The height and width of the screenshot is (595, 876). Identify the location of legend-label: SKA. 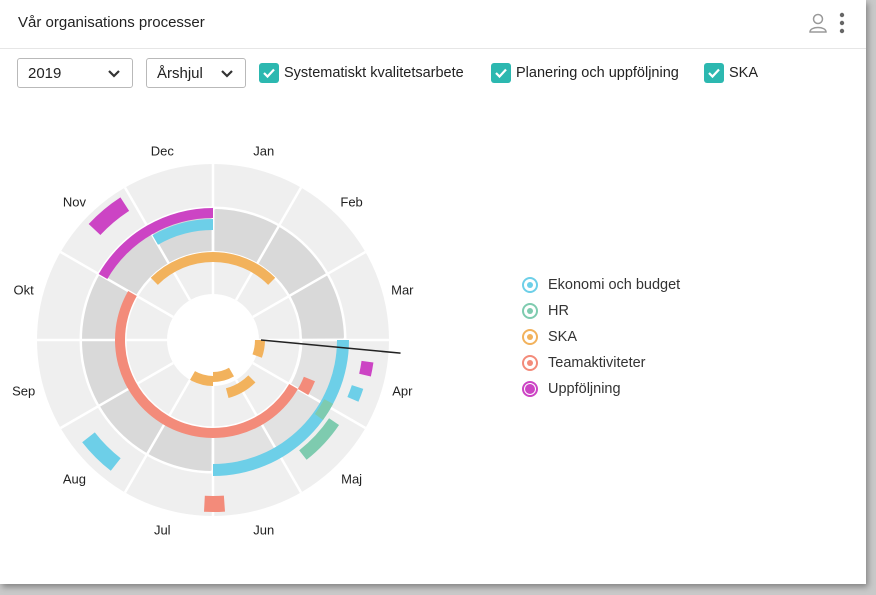
(563, 337).